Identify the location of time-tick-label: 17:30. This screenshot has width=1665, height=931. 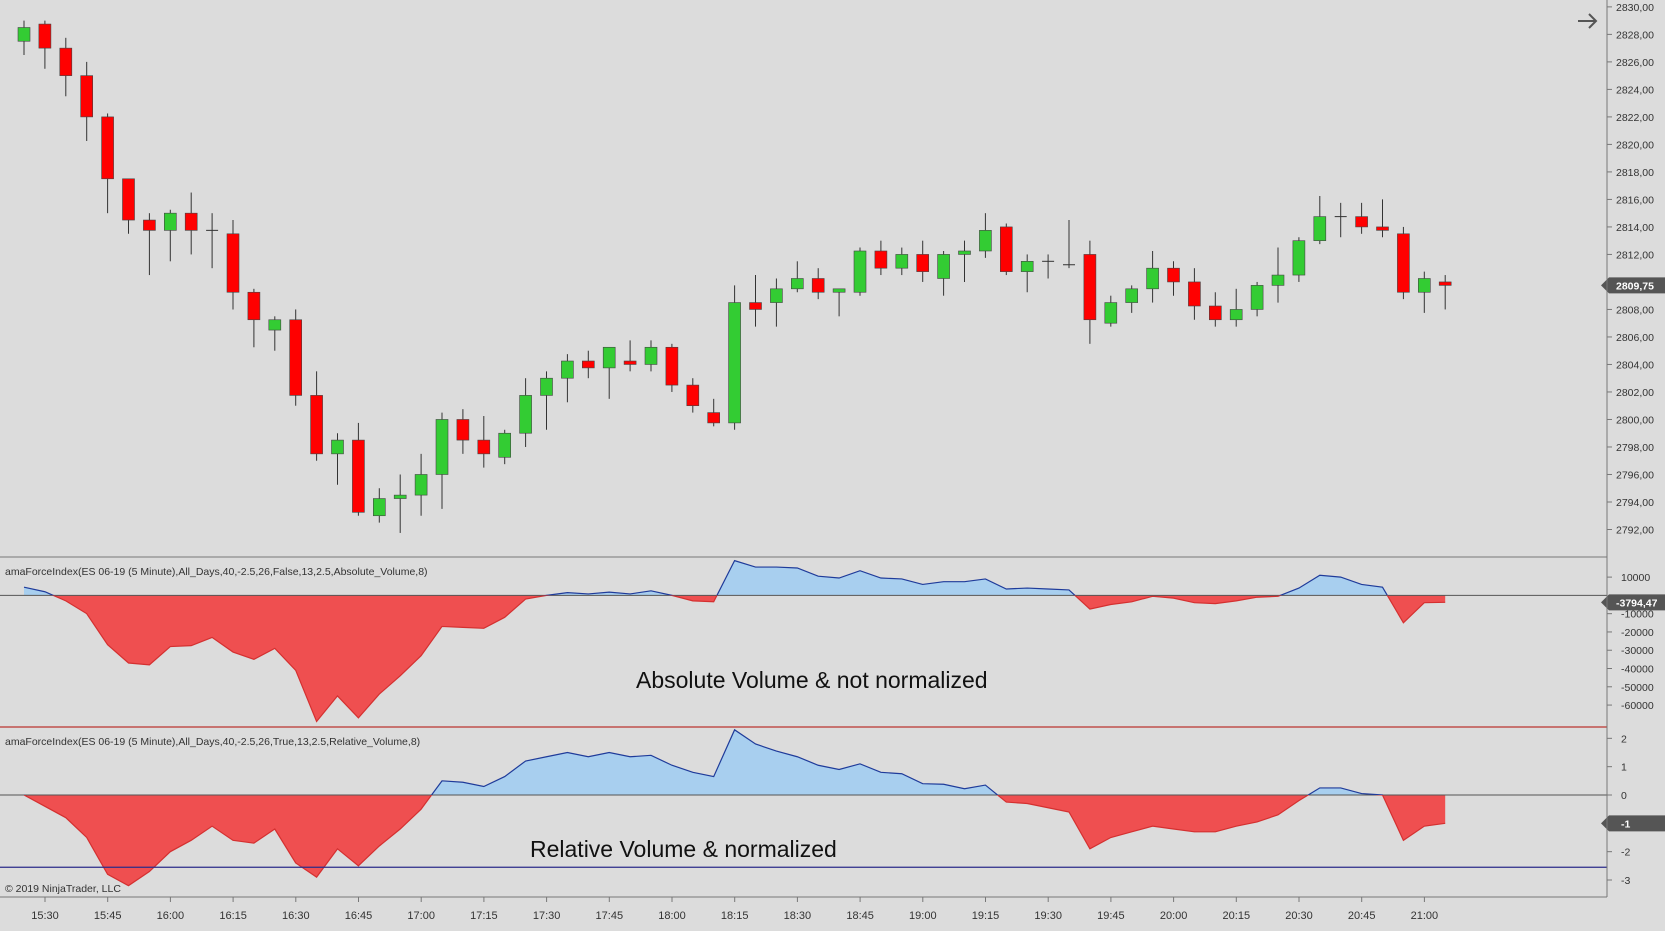
(547, 916).